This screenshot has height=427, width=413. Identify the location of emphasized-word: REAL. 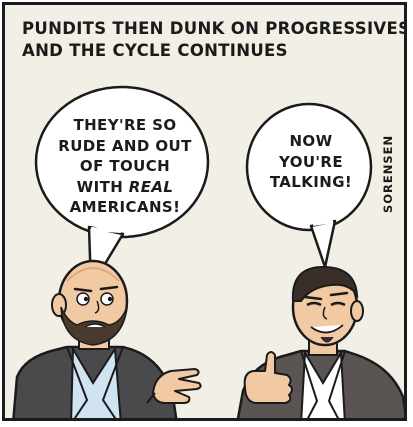
(151, 186).